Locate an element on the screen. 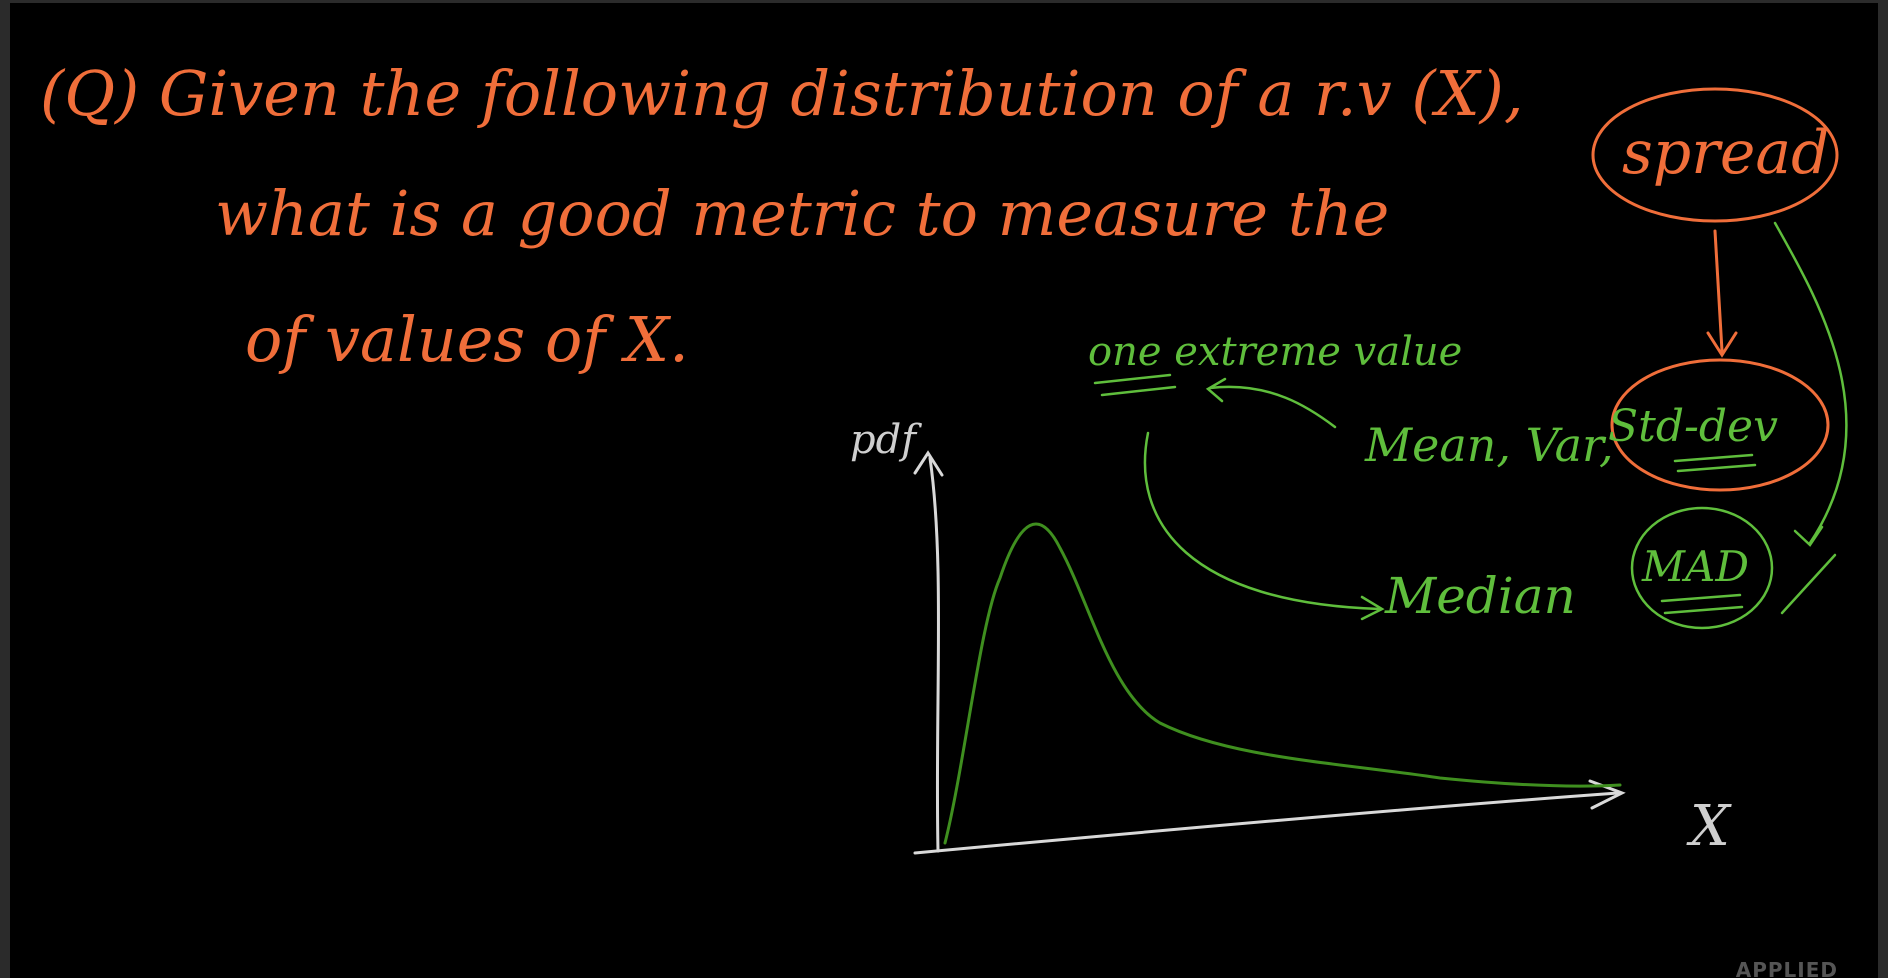 This screenshot has width=1888, height=978. y-axis-arrow-icon is located at coordinates (928, 463).